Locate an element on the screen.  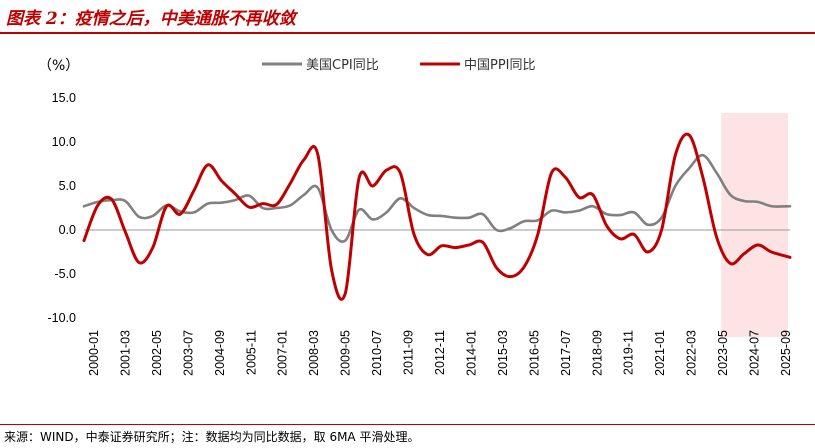
x-tick-label: 2012-11 is located at coordinates (440, 352).